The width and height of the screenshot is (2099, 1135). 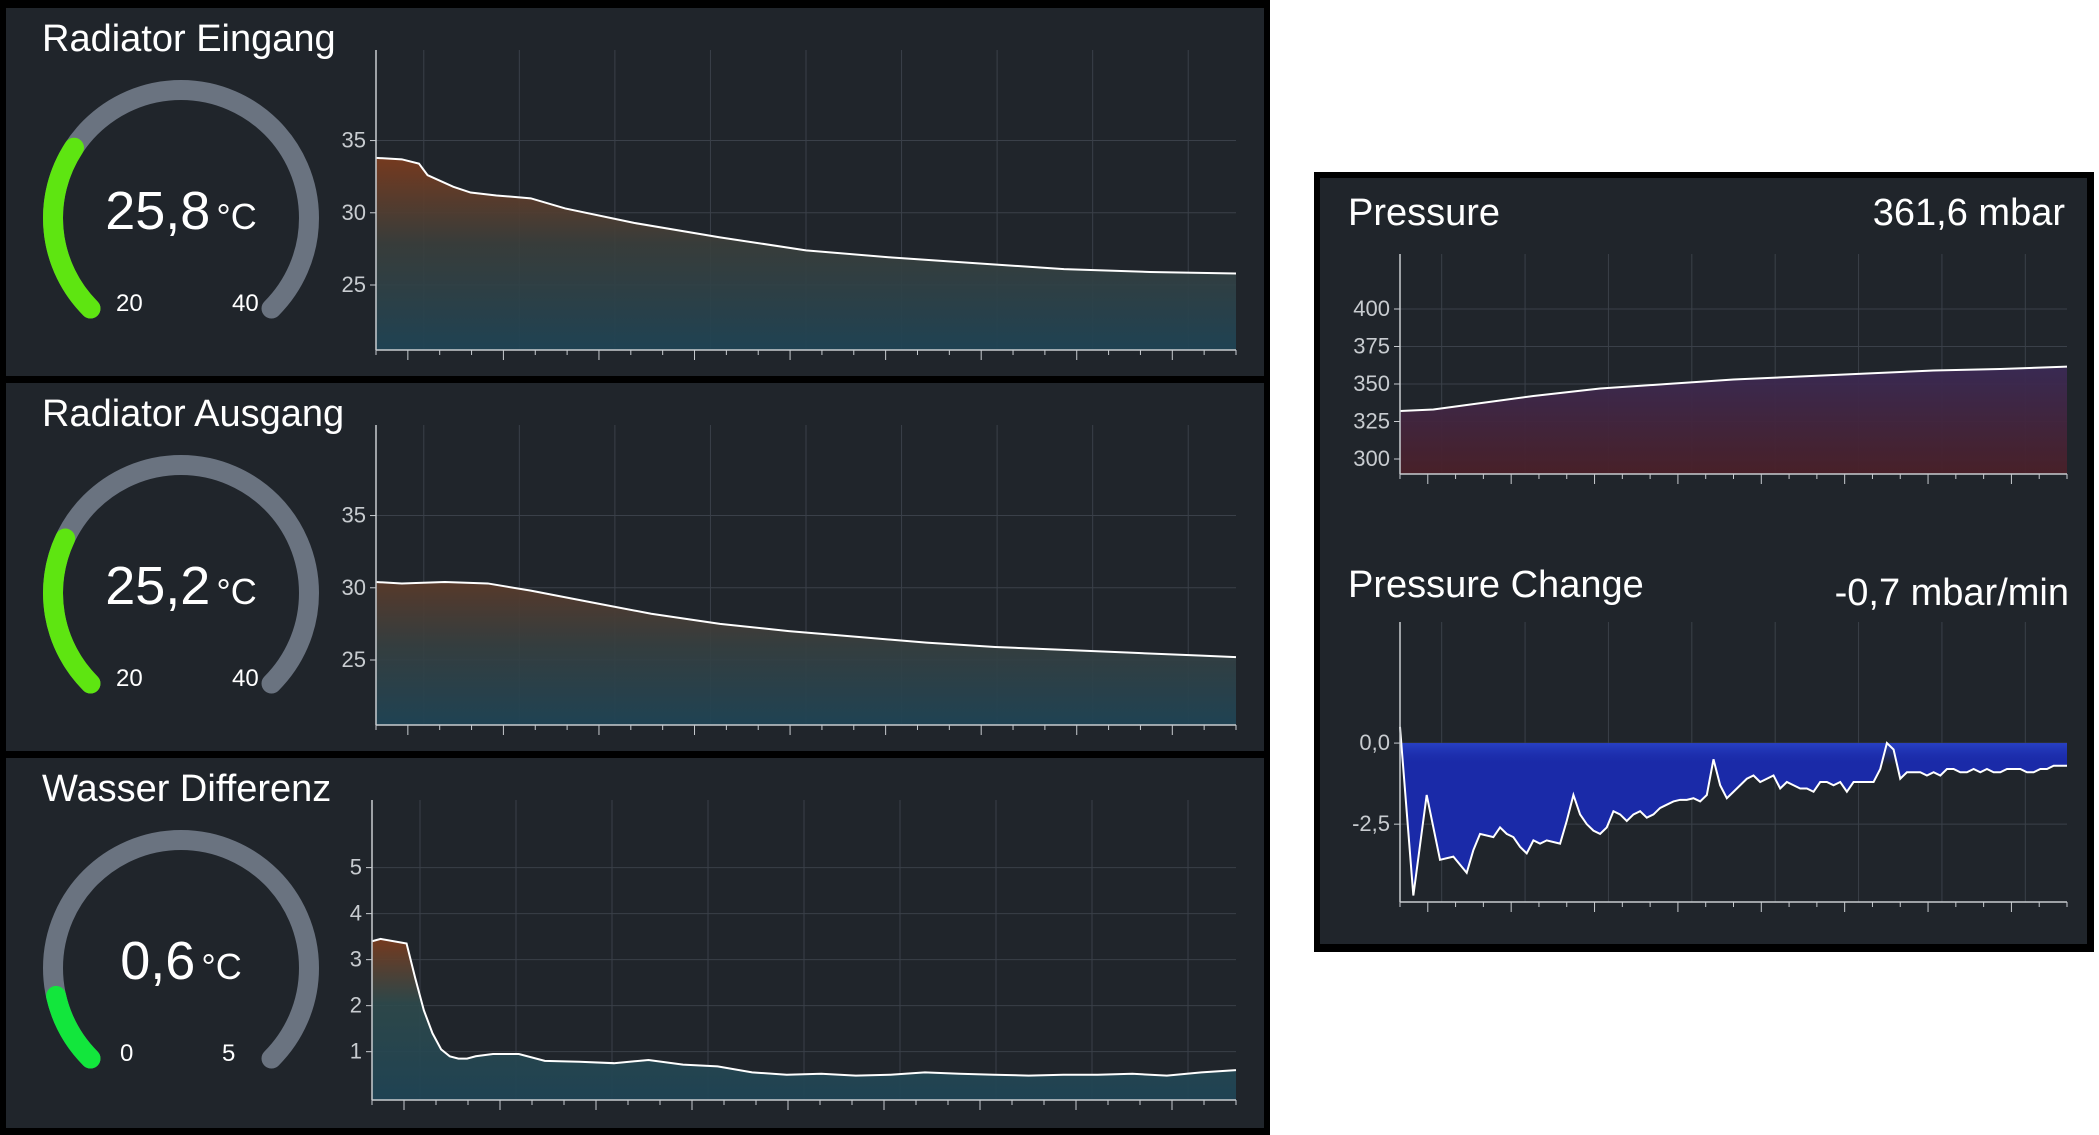 I want to click on y-tick-label: 0,0, so click(x=1374, y=742).